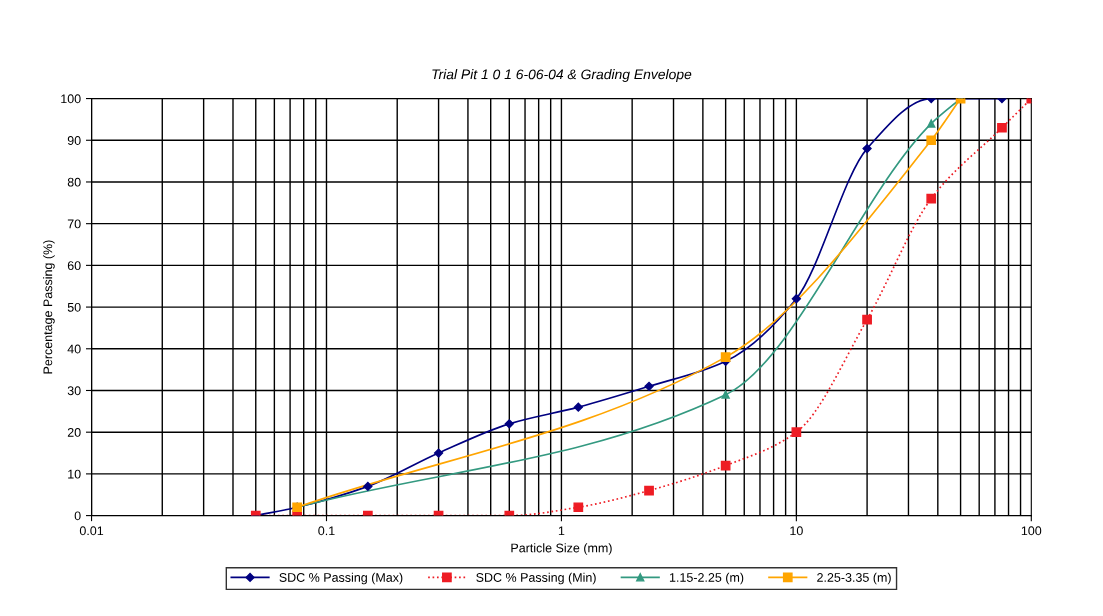 This screenshot has height=616, width=1103. What do you see at coordinates (91, 531) in the screenshot?
I see `x-tick-label: 0.01` at bounding box center [91, 531].